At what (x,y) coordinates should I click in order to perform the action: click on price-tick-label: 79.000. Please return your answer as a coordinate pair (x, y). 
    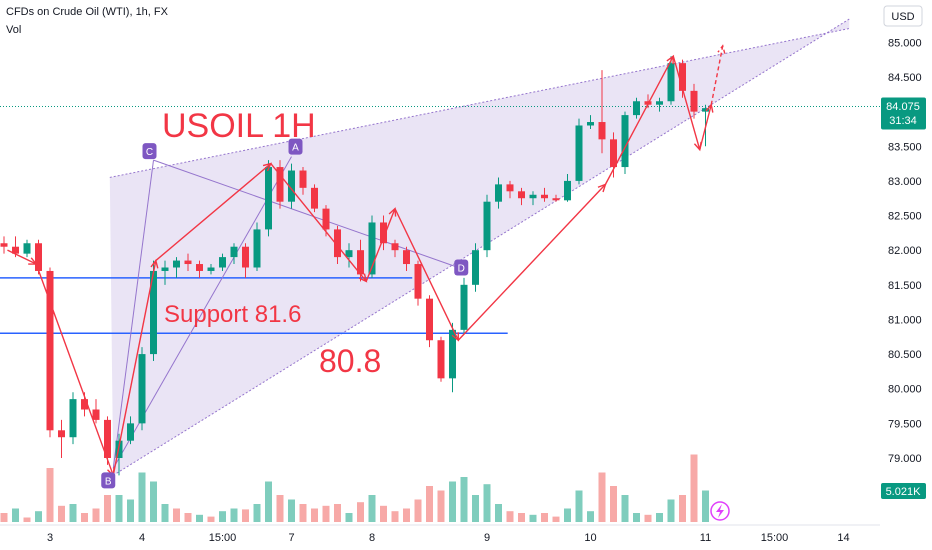
    Looking at the image, I should click on (905, 459).